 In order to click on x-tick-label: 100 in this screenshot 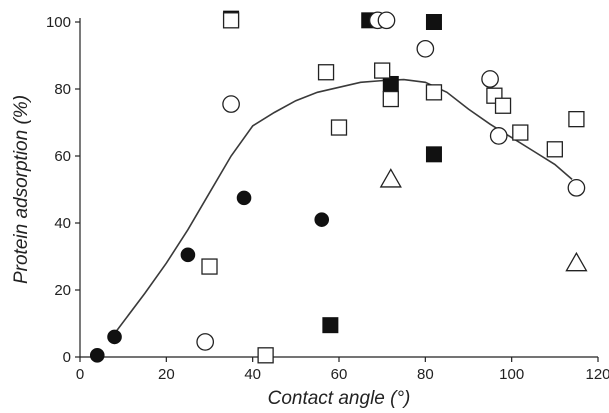, I will do `click(511, 374)`.